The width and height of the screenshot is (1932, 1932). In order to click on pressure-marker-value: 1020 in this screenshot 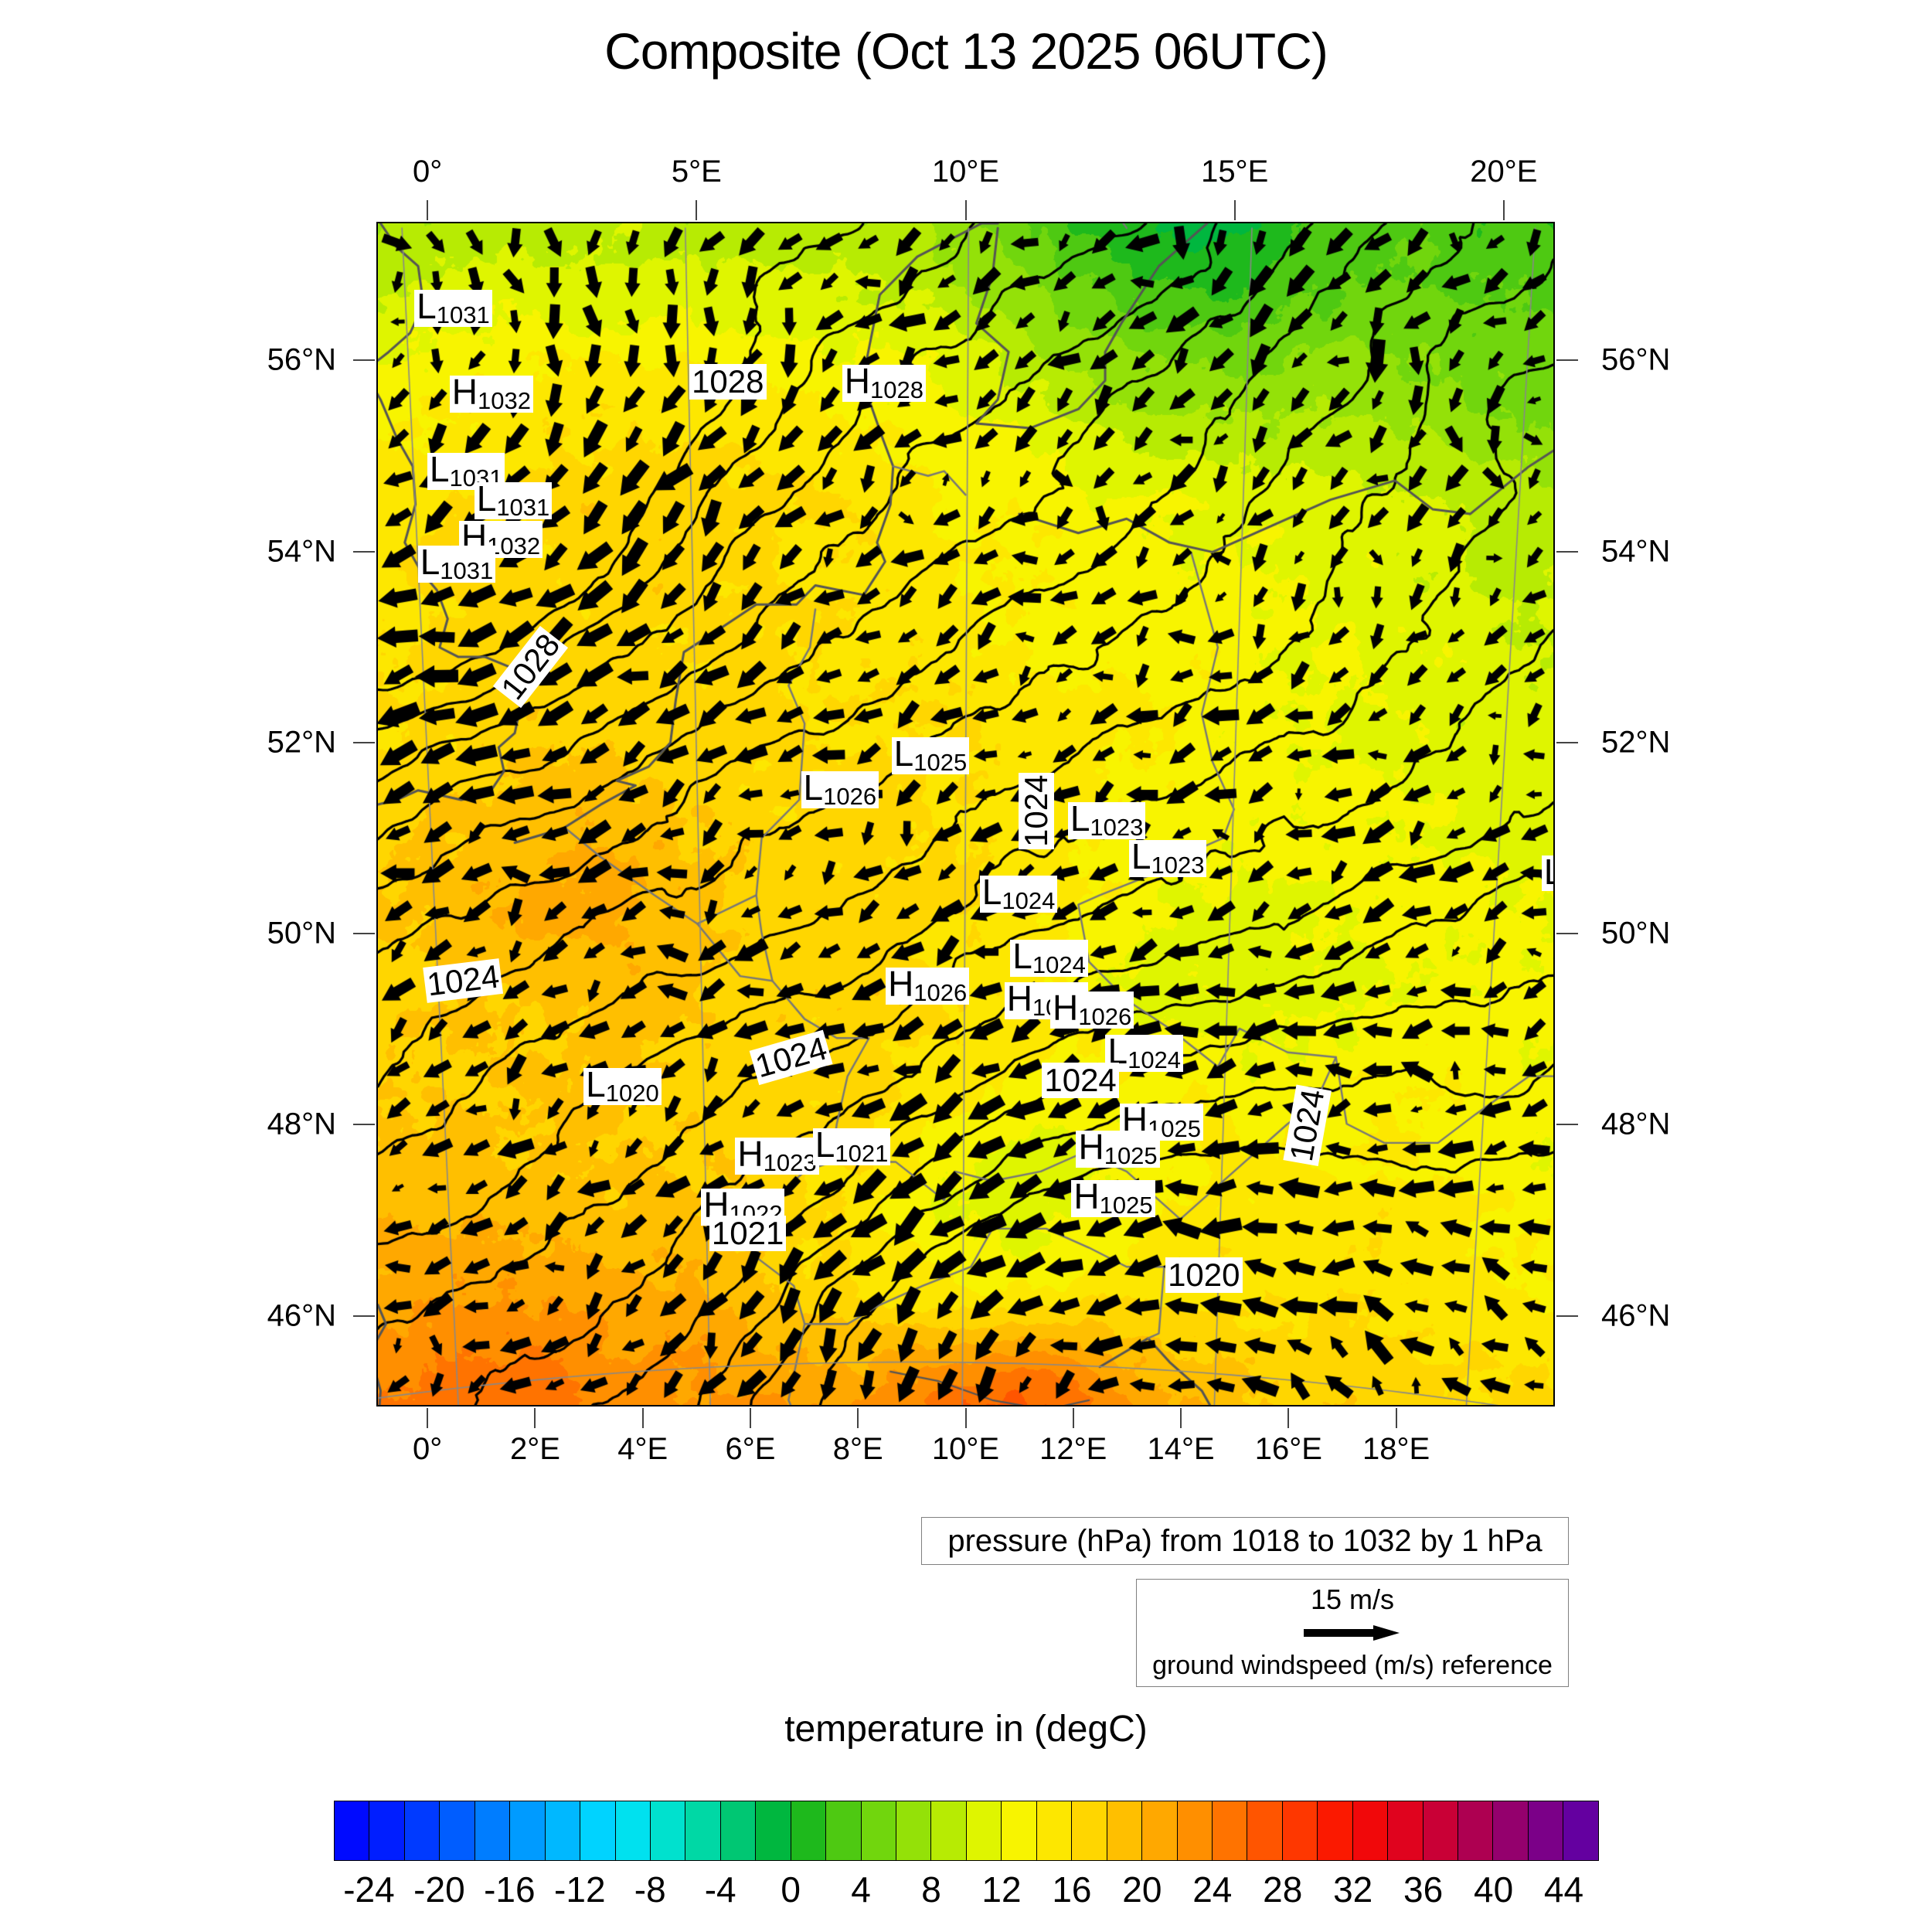, I will do `click(632, 1093)`.